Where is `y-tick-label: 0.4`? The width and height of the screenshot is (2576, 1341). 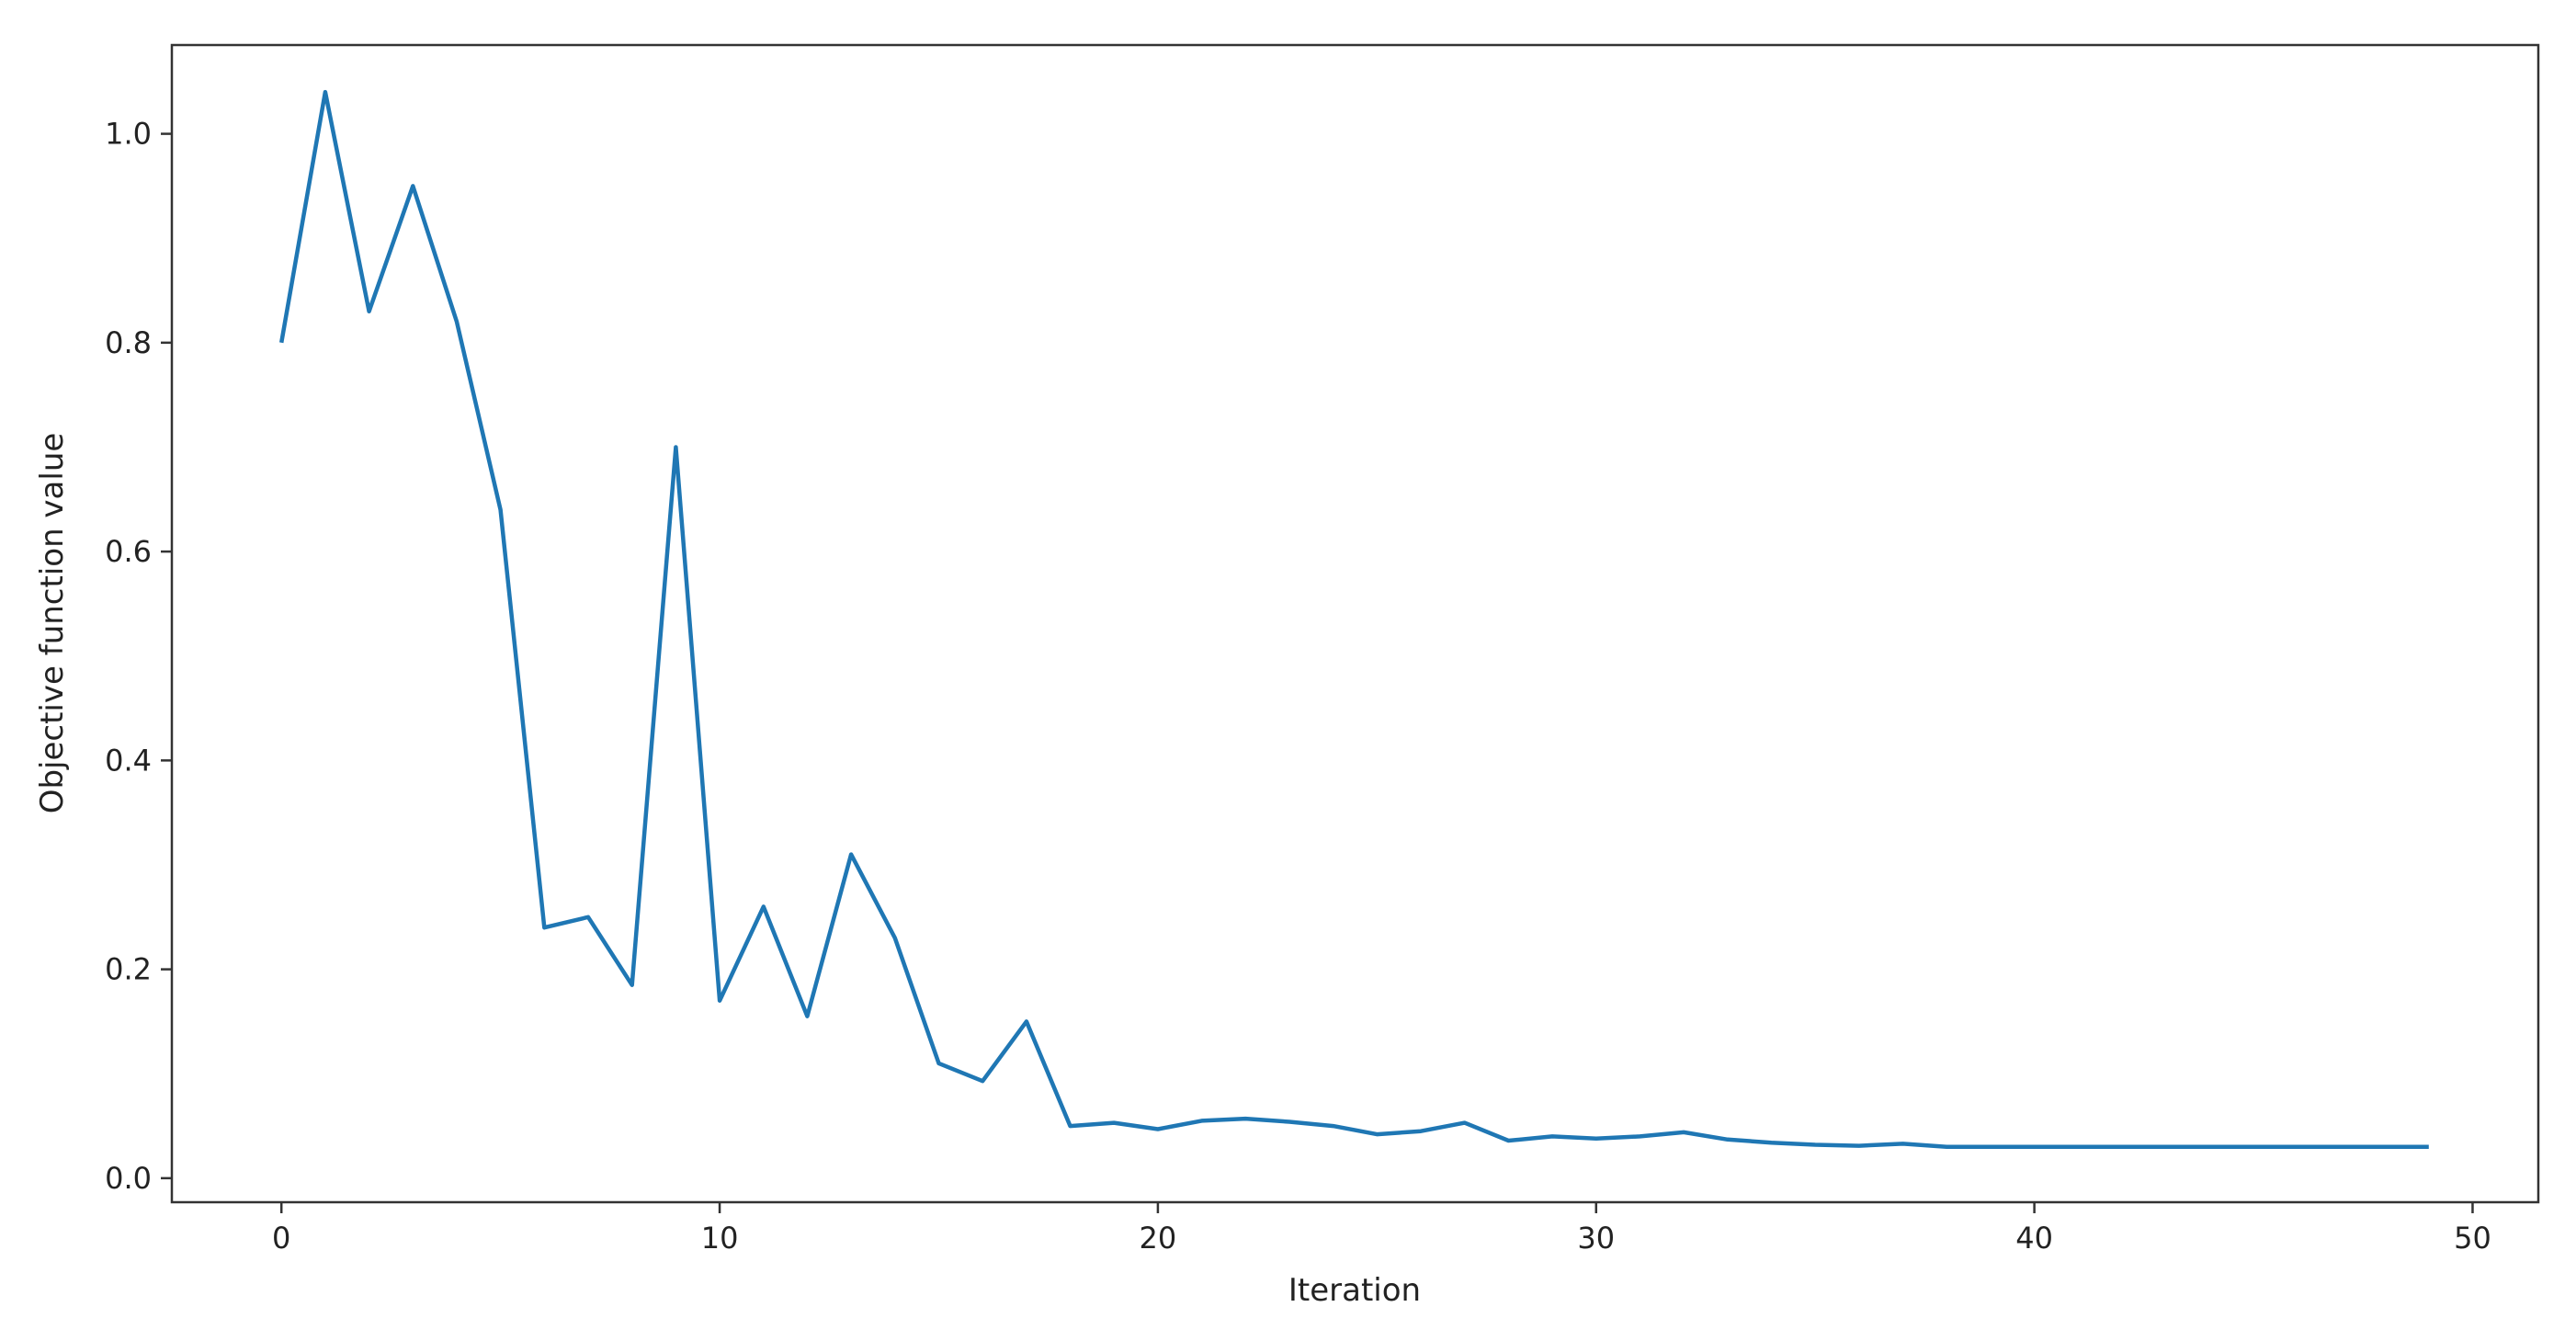 y-tick-label: 0.4 is located at coordinates (128, 760).